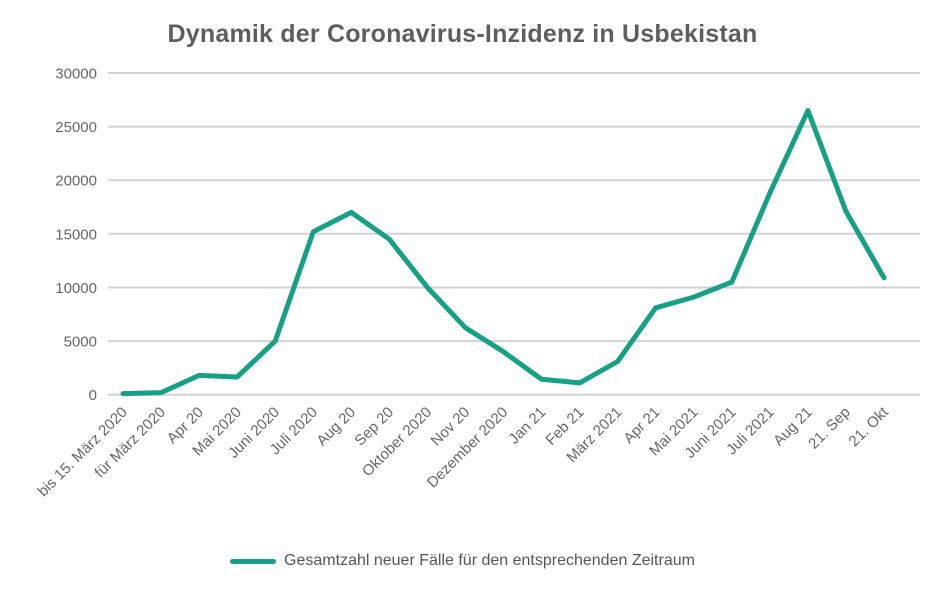 Image resolution: width=925 pixels, height=589 pixels. What do you see at coordinates (76, 181) in the screenshot?
I see `y-axis-label: 20000` at bounding box center [76, 181].